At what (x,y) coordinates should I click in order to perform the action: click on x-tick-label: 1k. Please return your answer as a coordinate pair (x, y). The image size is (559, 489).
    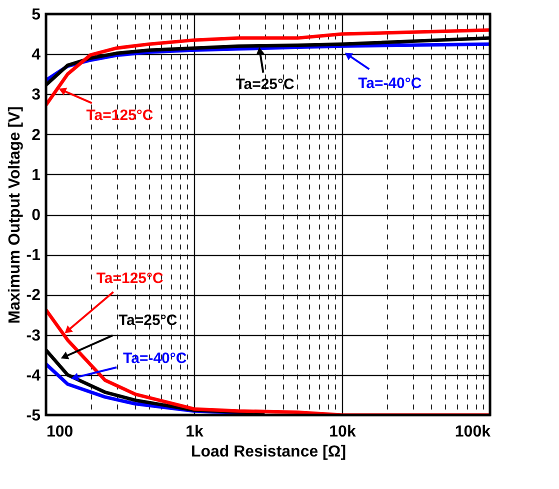
    Looking at the image, I should click on (195, 432).